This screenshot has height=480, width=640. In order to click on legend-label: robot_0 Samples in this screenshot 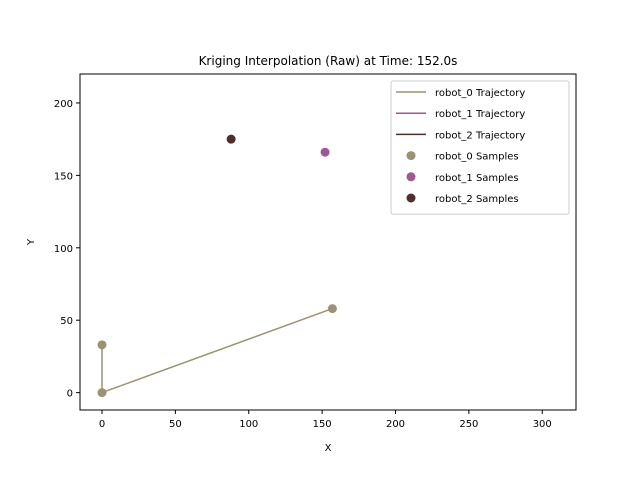, I will do `click(477, 157)`.